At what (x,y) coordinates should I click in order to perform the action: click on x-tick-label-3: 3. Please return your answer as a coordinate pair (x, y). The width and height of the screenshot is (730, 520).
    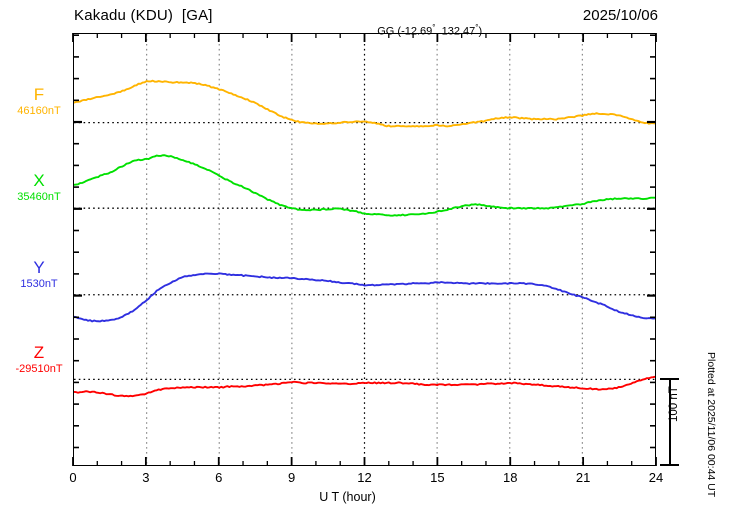
    Looking at the image, I should click on (146, 477).